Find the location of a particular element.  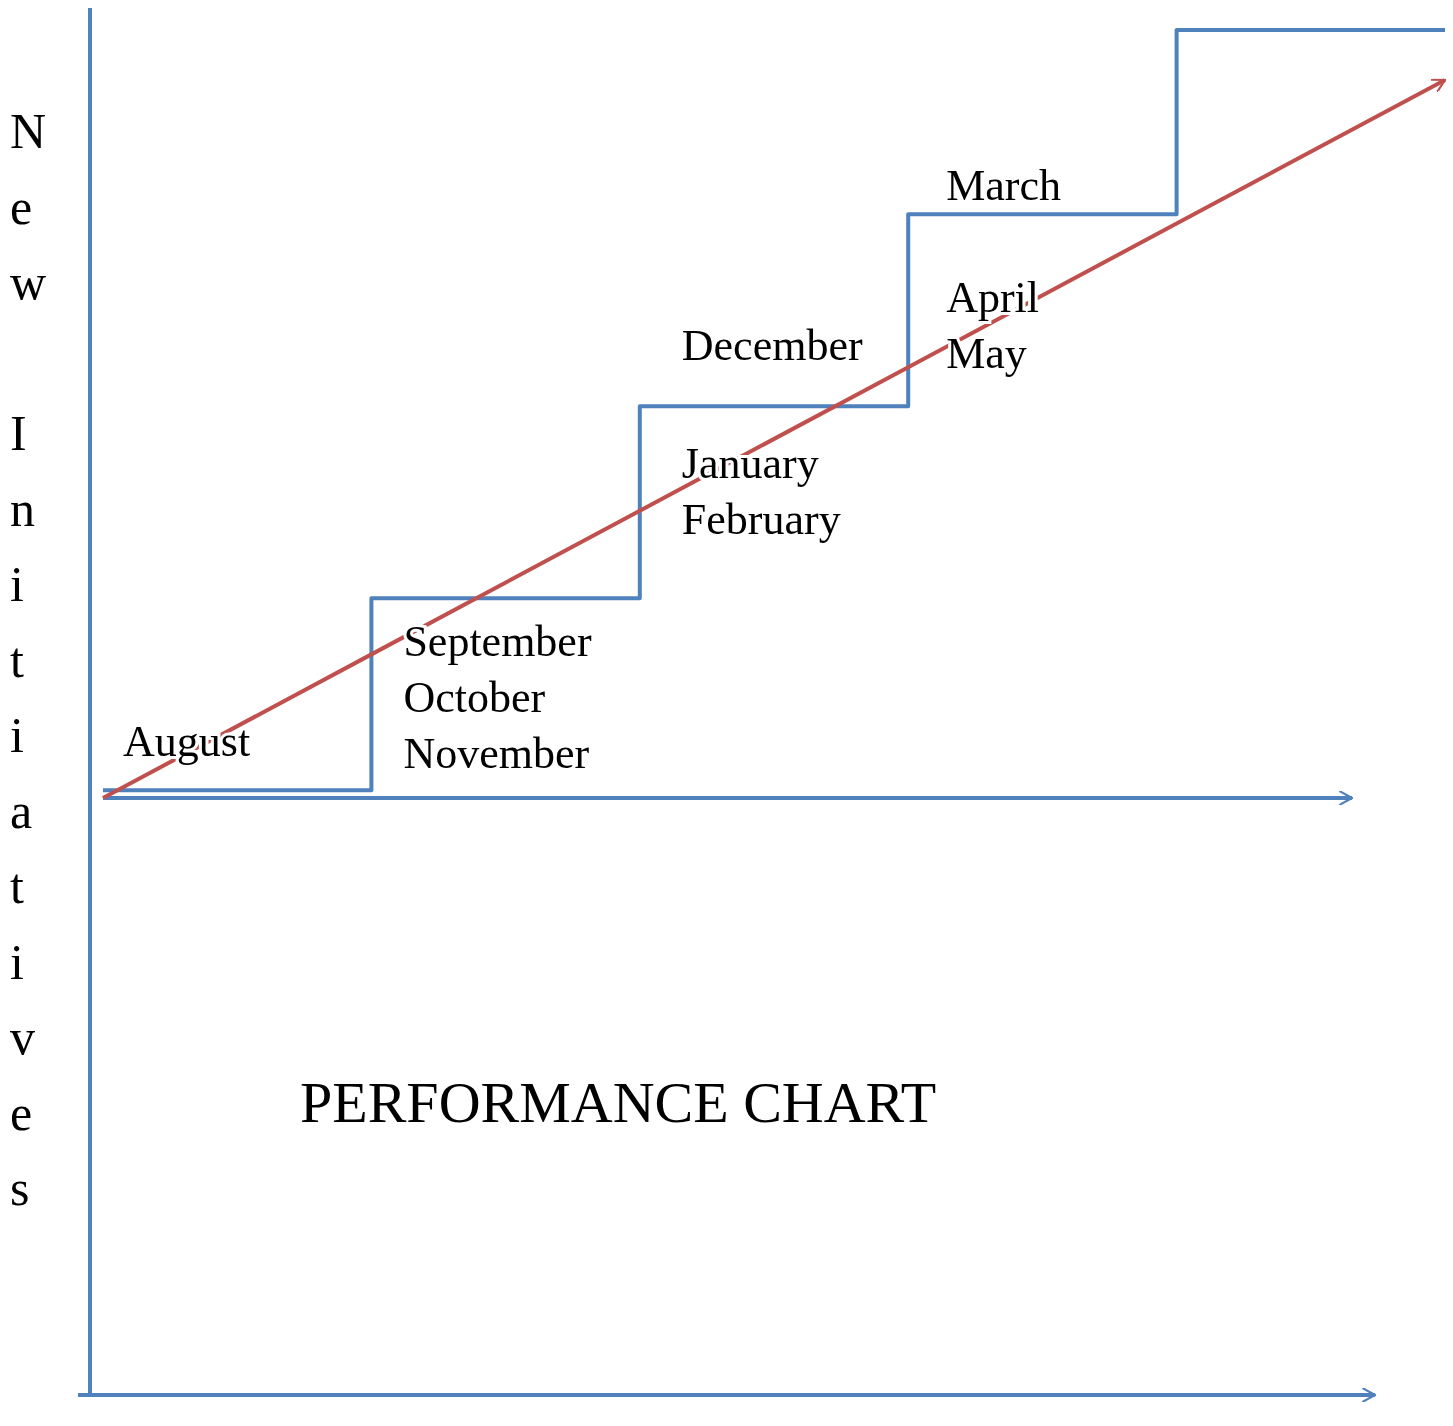

annotation: April May is located at coordinates (993, 326).